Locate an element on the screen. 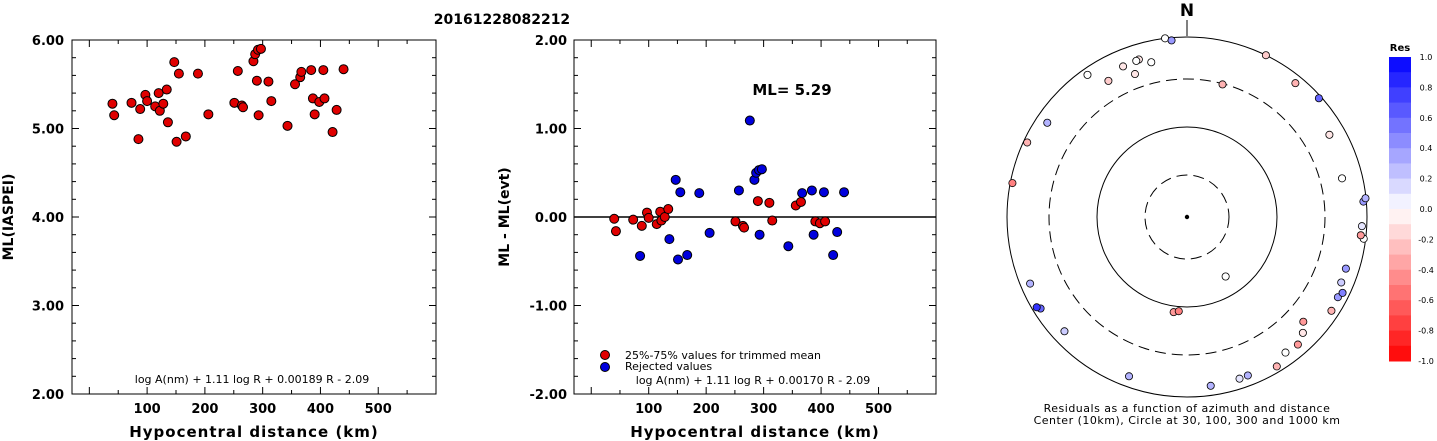  legend-marker-rejected is located at coordinates (605, 367).